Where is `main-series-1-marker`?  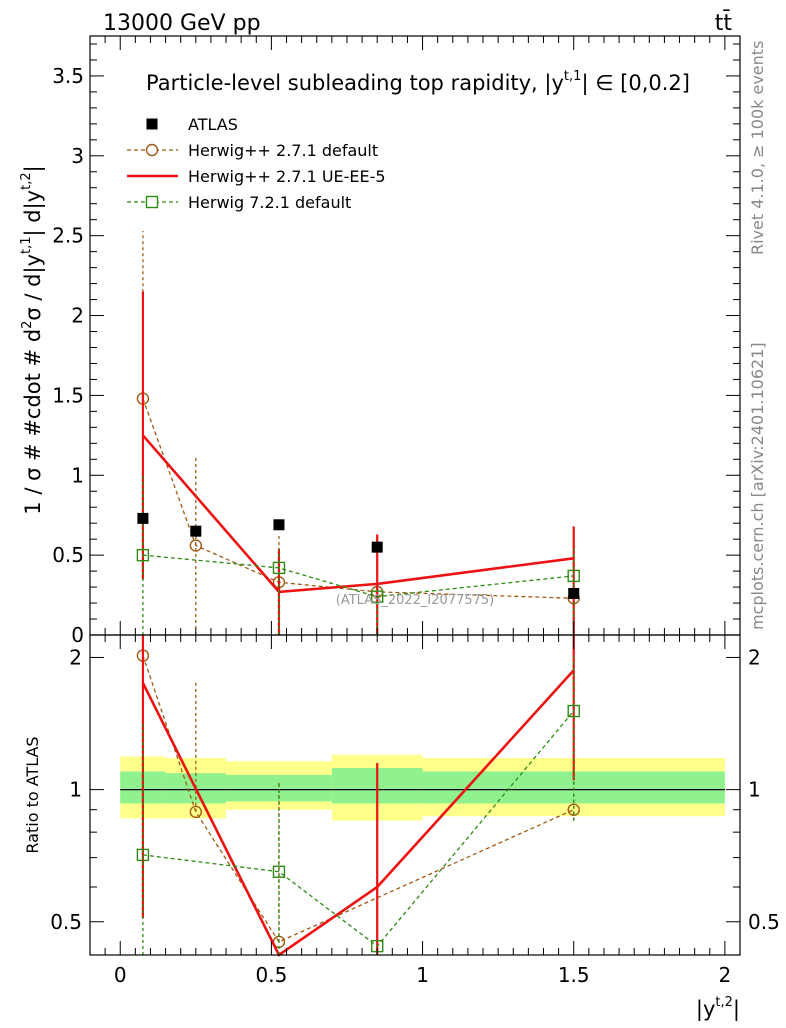
main-series-1-marker is located at coordinates (196, 545).